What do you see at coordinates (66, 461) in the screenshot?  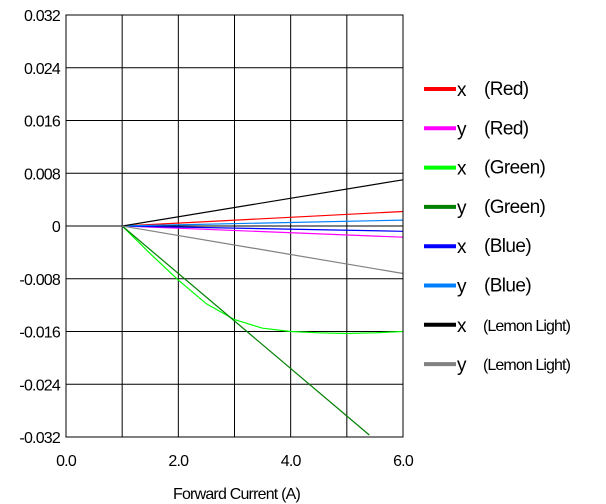 I see `x-tick-label: 0.0` at bounding box center [66, 461].